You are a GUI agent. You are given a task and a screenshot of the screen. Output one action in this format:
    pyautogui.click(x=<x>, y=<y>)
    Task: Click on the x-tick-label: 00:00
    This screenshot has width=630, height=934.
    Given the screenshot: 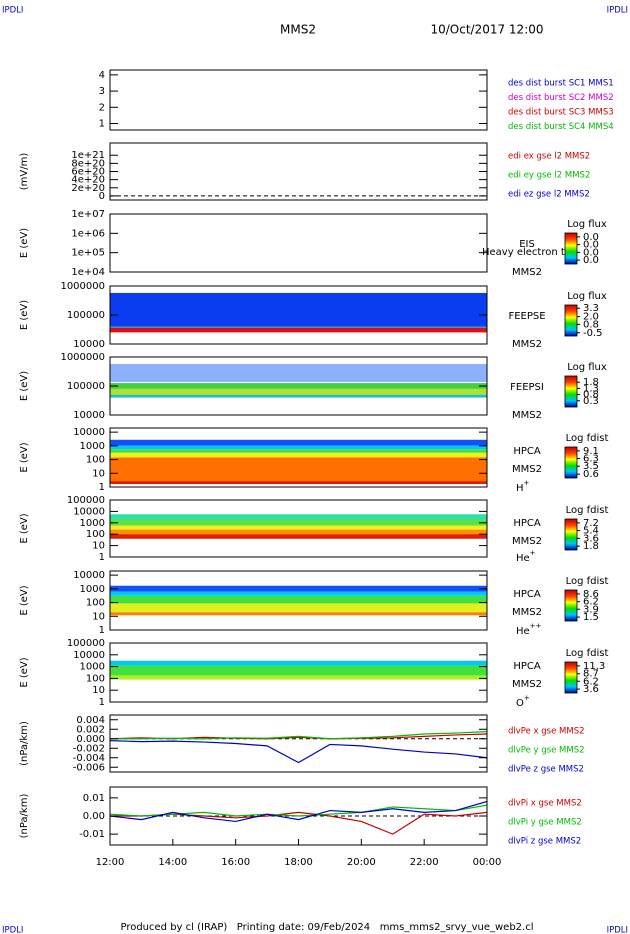 What is the action you would take?
    pyautogui.click(x=487, y=862)
    